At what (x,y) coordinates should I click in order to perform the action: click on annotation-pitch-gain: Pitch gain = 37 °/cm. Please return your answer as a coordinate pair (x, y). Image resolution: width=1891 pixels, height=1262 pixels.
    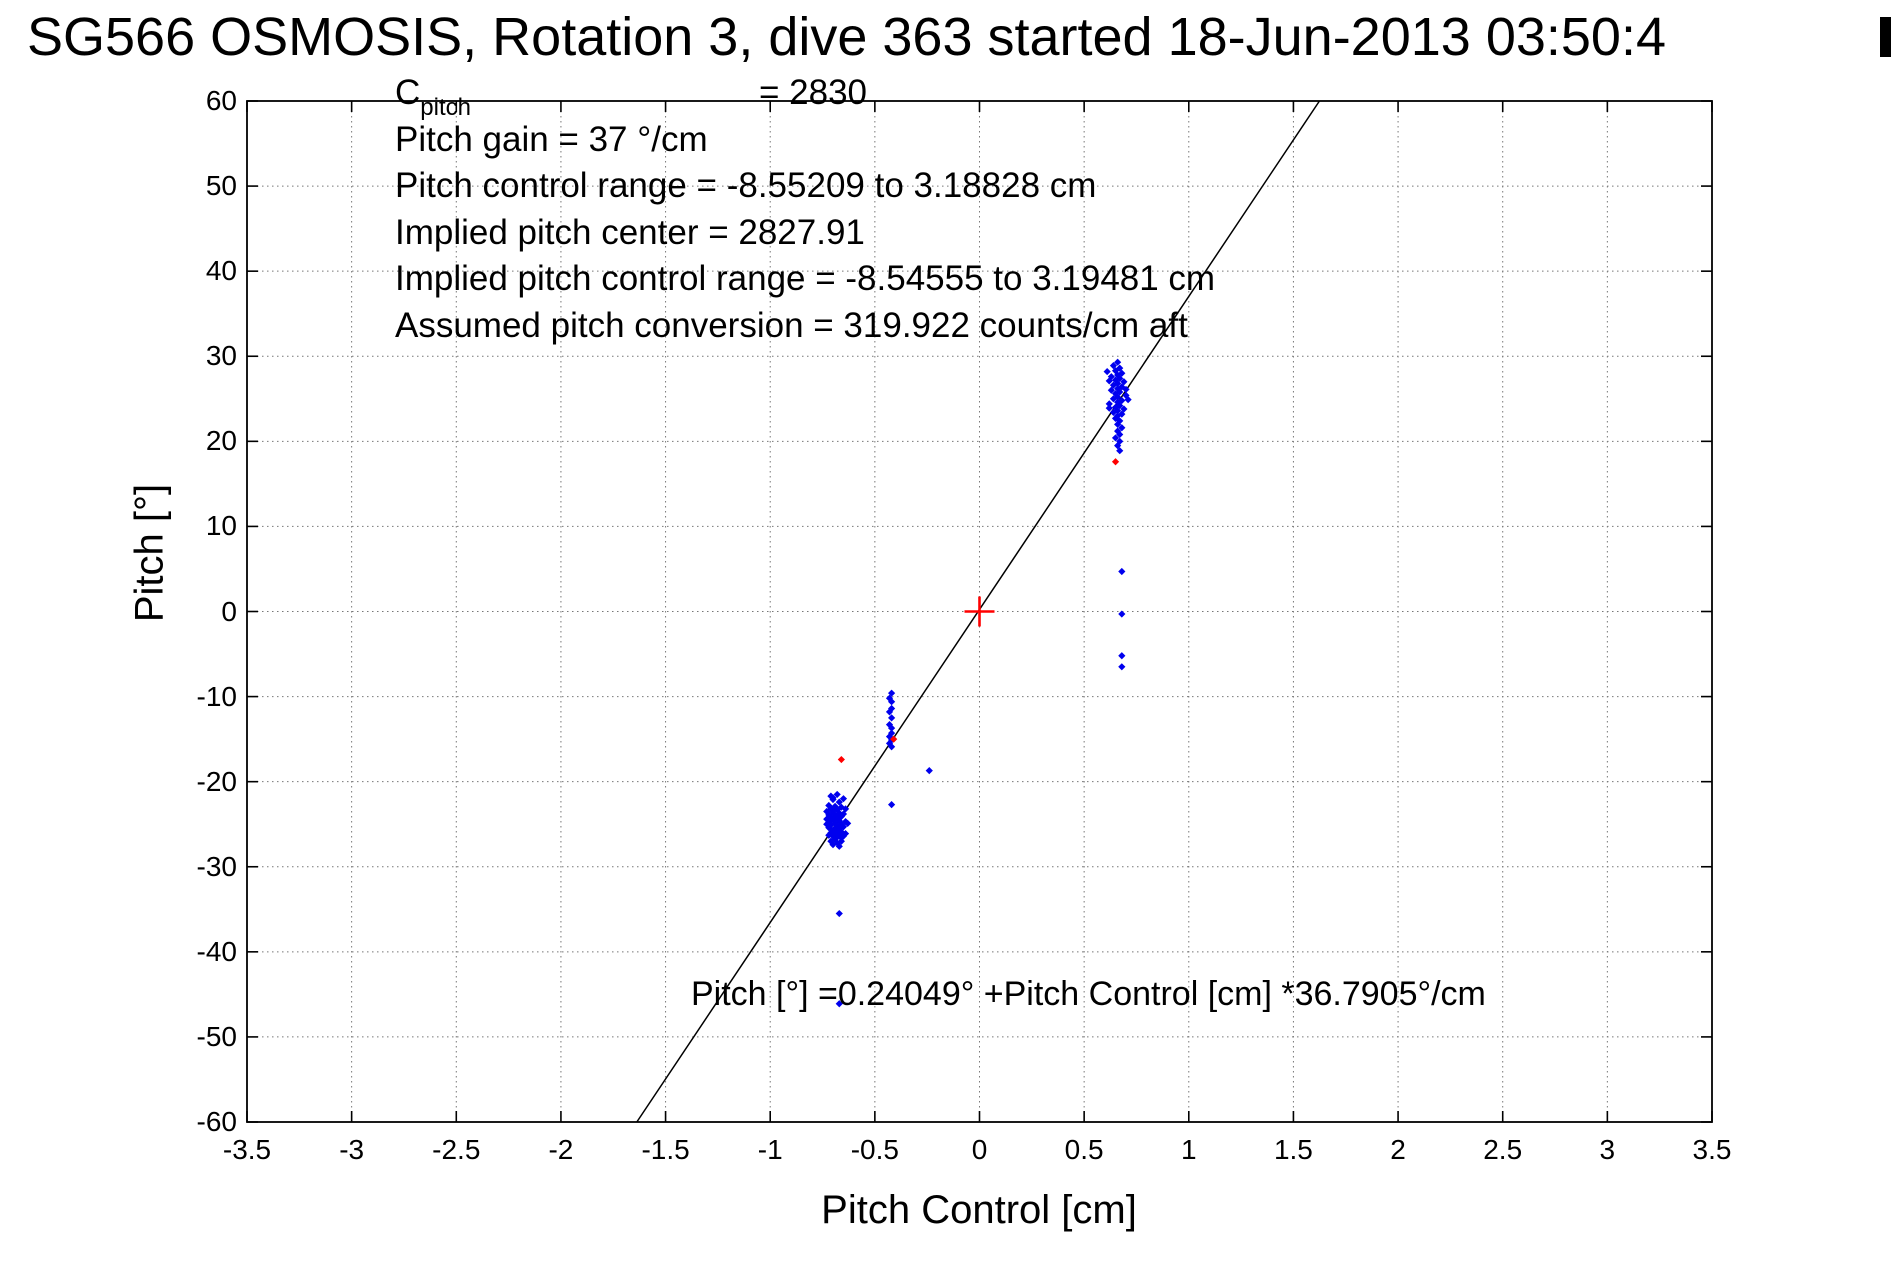
    Looking at the image, I should click on (551, 139).